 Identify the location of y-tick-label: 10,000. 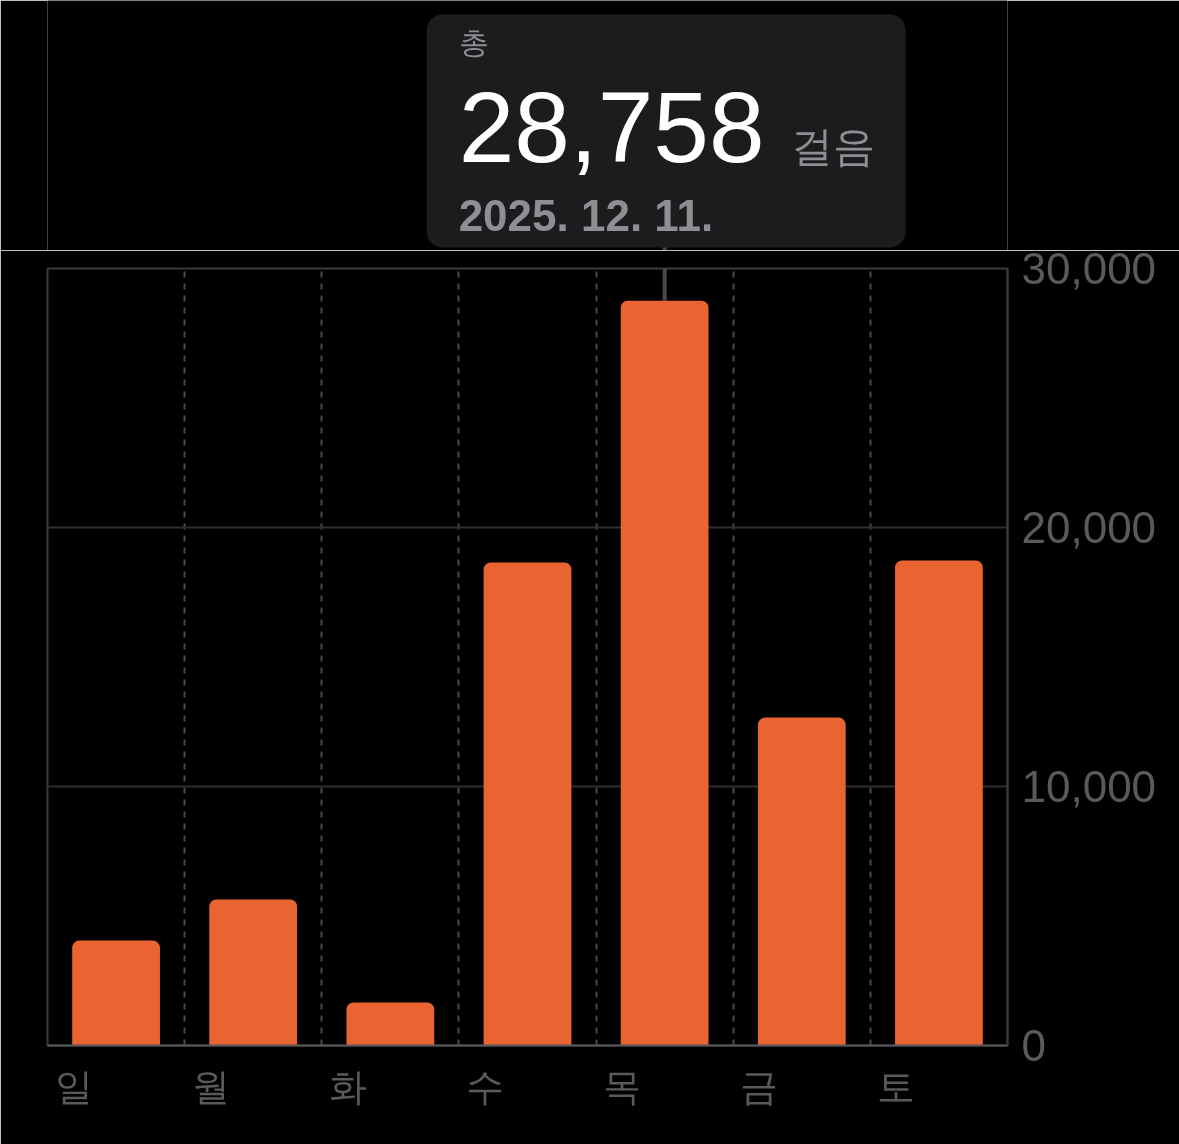
(1089, 786).